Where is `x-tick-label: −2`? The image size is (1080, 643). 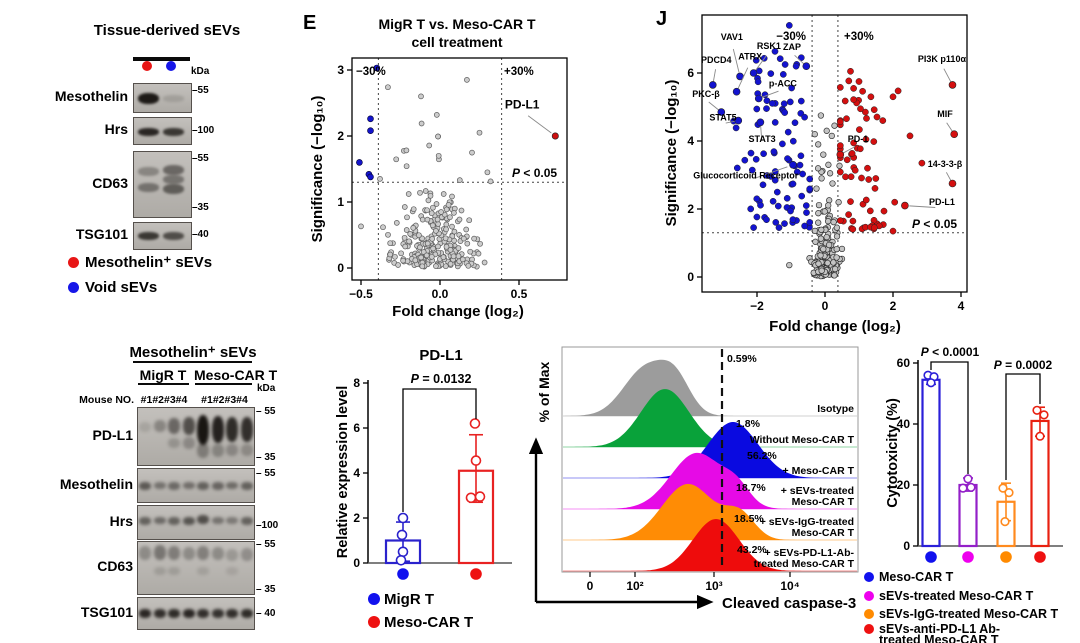 x-tick-label: −2 is located at coordinates (757, 306).